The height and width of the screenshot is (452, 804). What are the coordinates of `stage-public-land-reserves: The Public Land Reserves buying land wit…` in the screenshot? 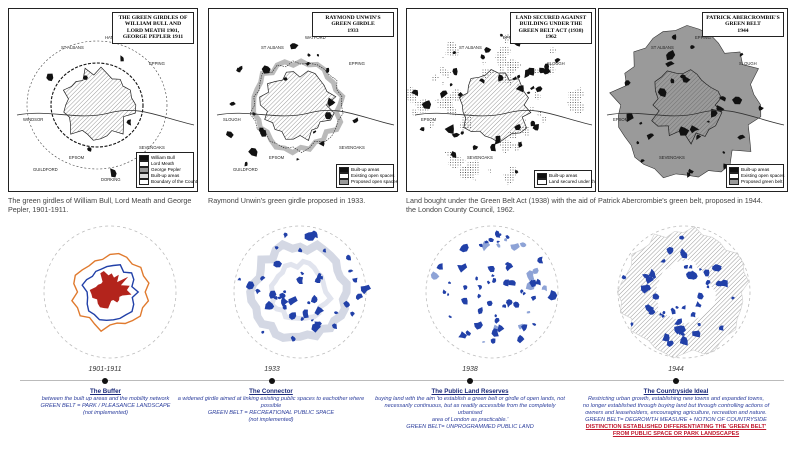 It's located at (470, 409).